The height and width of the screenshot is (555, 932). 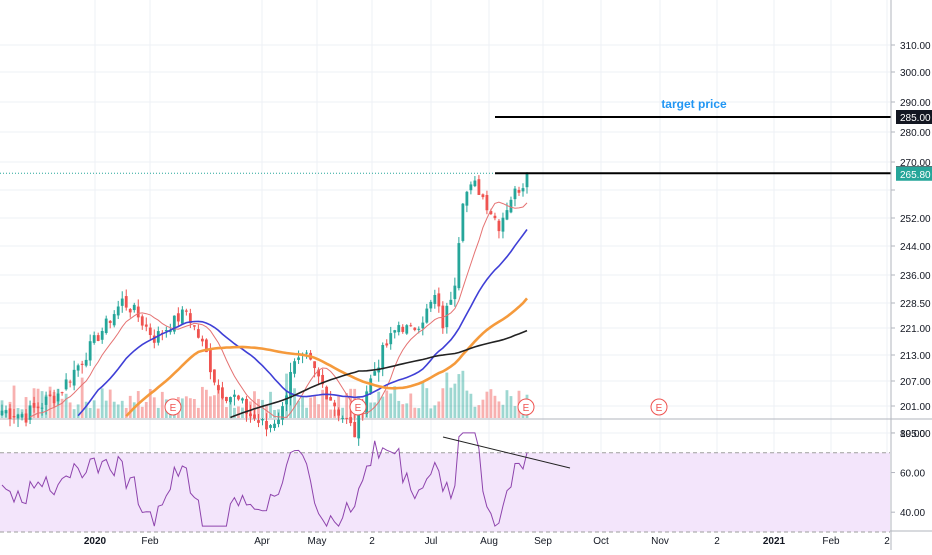 I want to click on oscillator-trendline, so click(x=506, y=452).